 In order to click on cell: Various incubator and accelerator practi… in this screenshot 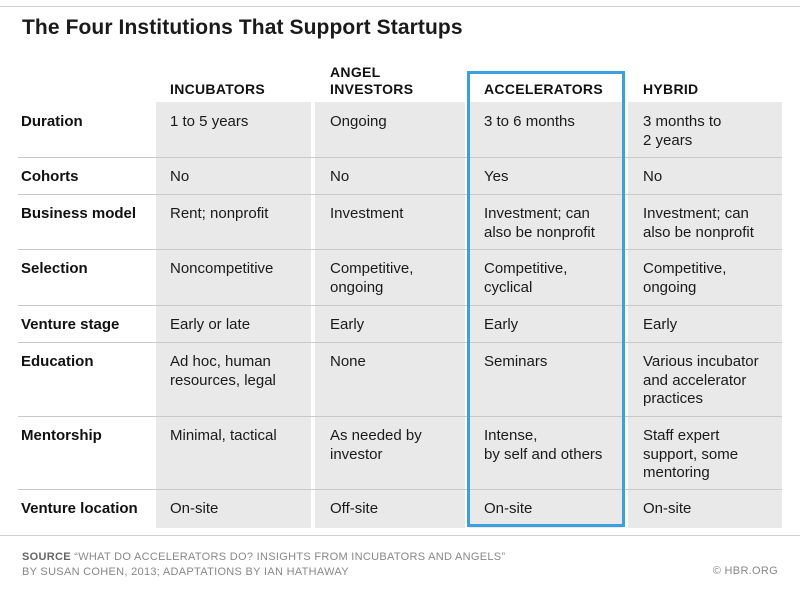, I will do `click(701, 380)`.